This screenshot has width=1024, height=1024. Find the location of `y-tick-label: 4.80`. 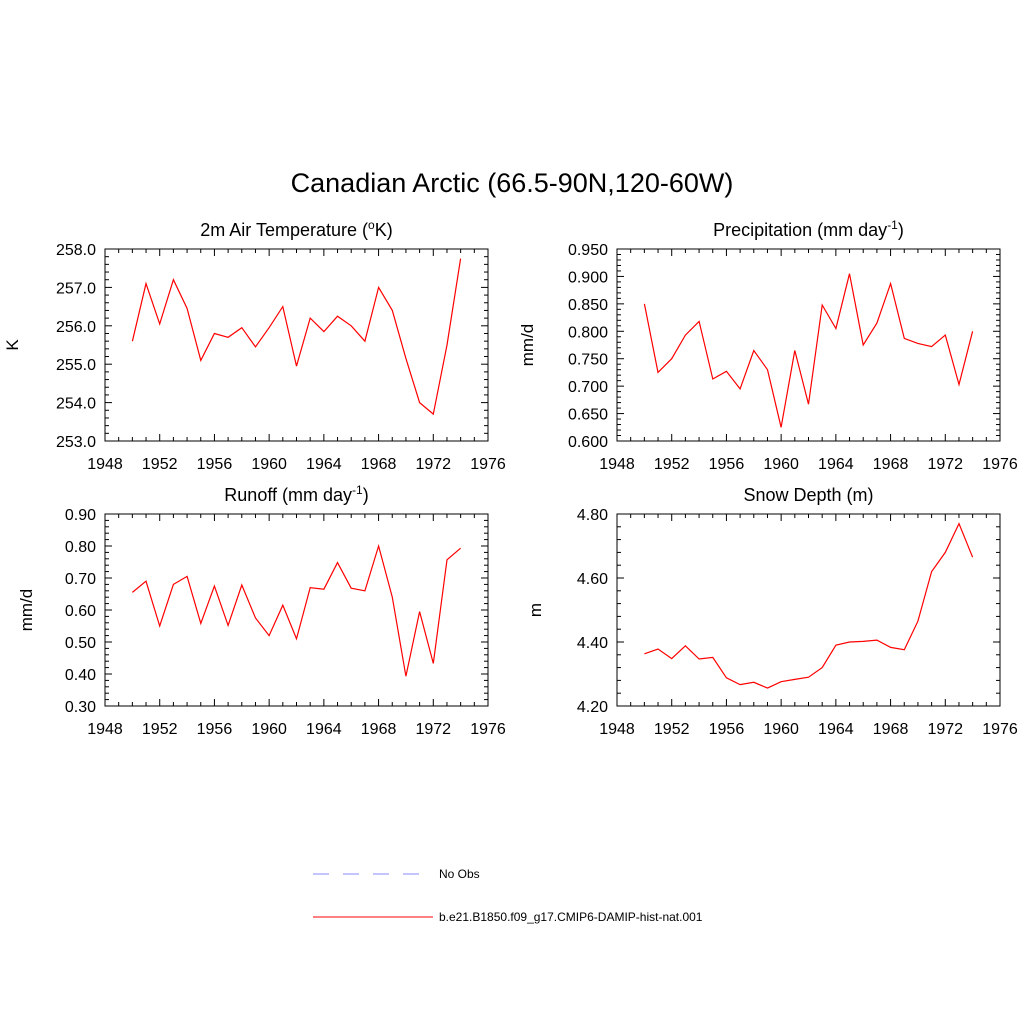

y-tick-label: 4.80 is located at coordinates (592, 515).